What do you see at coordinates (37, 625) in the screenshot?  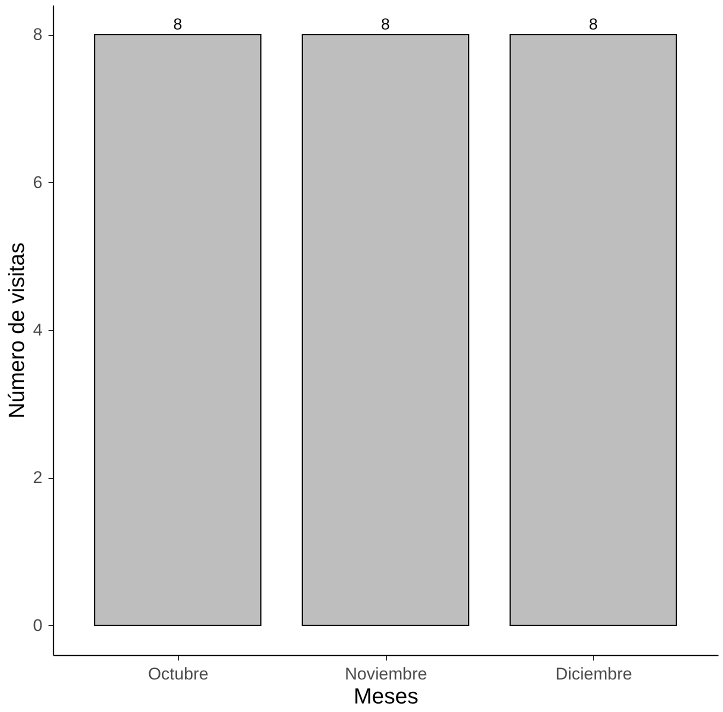 I see `y-tick-label: 0` at bounding box center [37, 625].